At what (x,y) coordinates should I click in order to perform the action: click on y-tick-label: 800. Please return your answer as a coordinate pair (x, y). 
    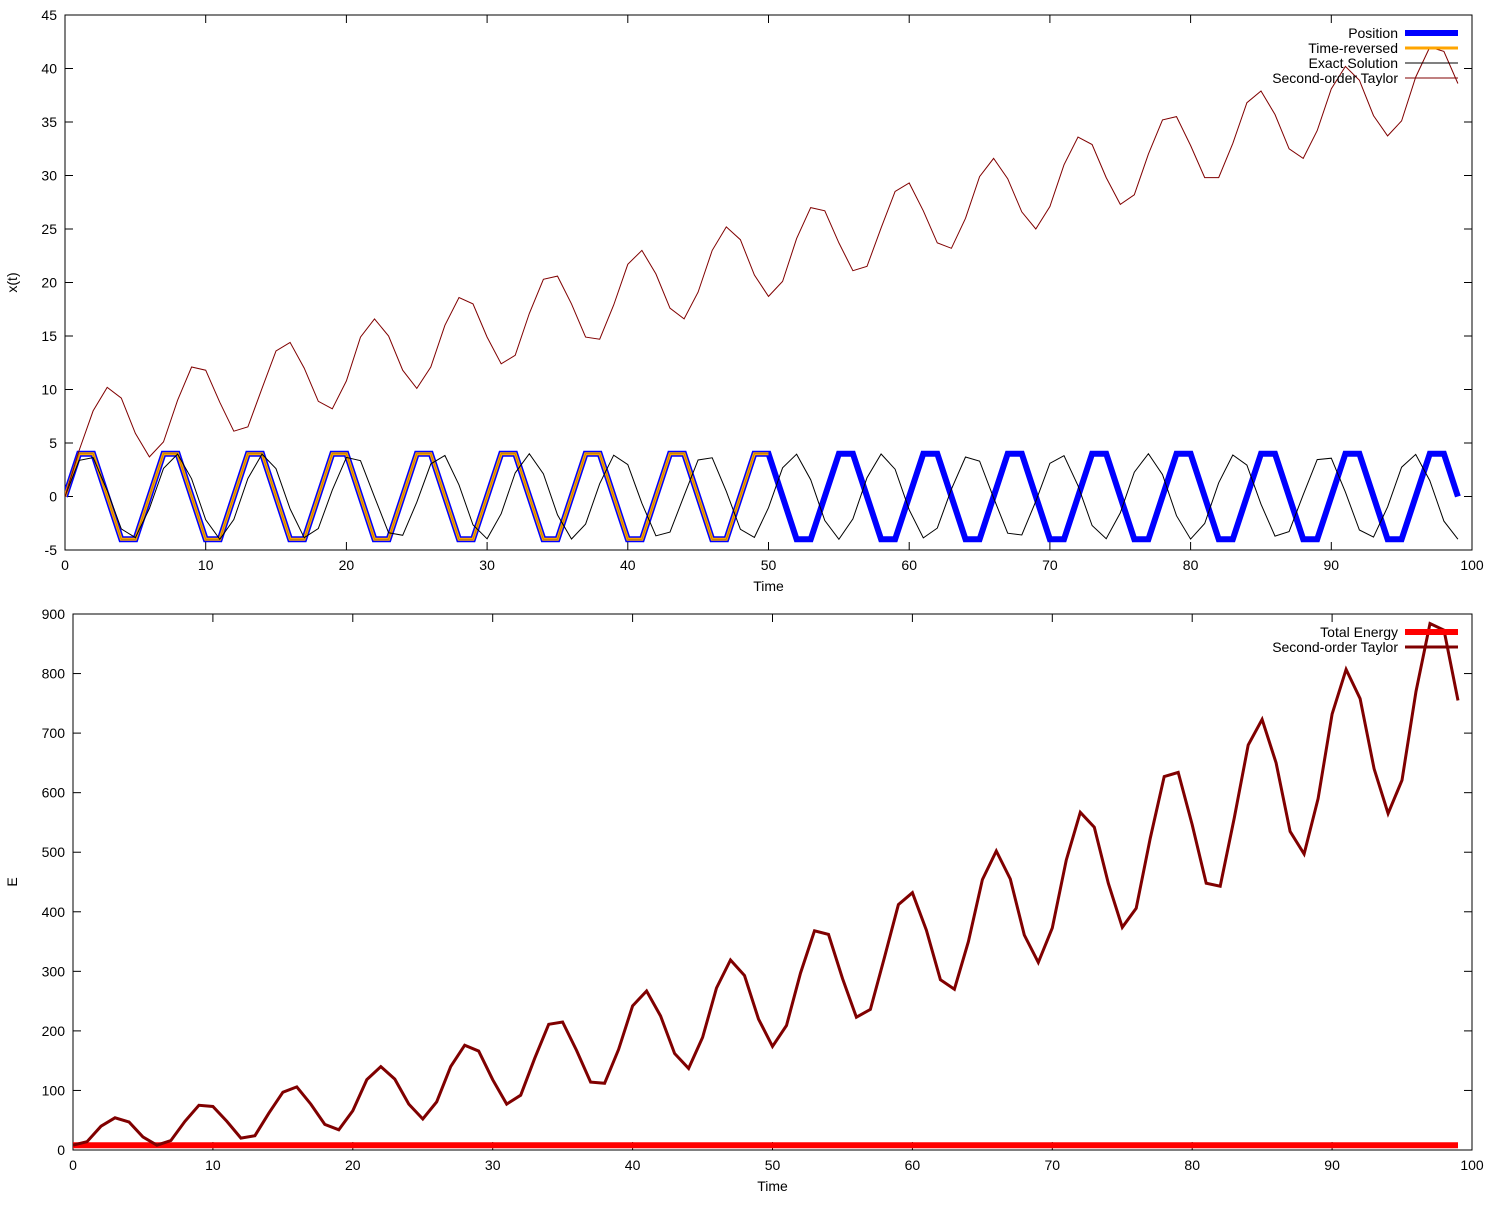
    Looking at the image, I should click on (54, 674).